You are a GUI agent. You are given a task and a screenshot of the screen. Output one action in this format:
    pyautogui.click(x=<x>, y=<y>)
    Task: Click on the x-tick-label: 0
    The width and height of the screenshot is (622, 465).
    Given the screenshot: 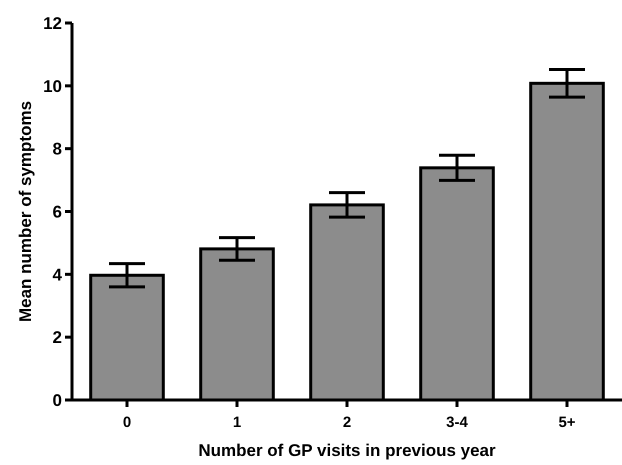 What is the action you would take?
    pyautogui.click(x=127, y=422)
    